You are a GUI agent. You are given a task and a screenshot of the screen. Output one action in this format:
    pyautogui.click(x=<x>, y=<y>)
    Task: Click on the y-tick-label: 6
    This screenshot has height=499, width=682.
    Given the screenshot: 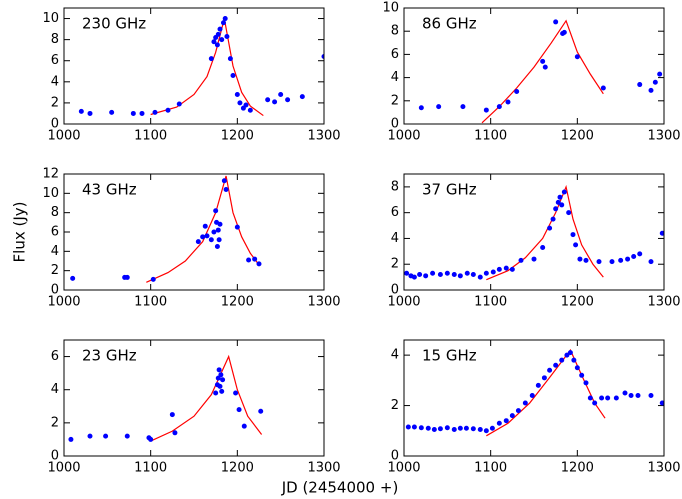 What is the action you would take?
    pyautogui.click(x=55, y=232)
    